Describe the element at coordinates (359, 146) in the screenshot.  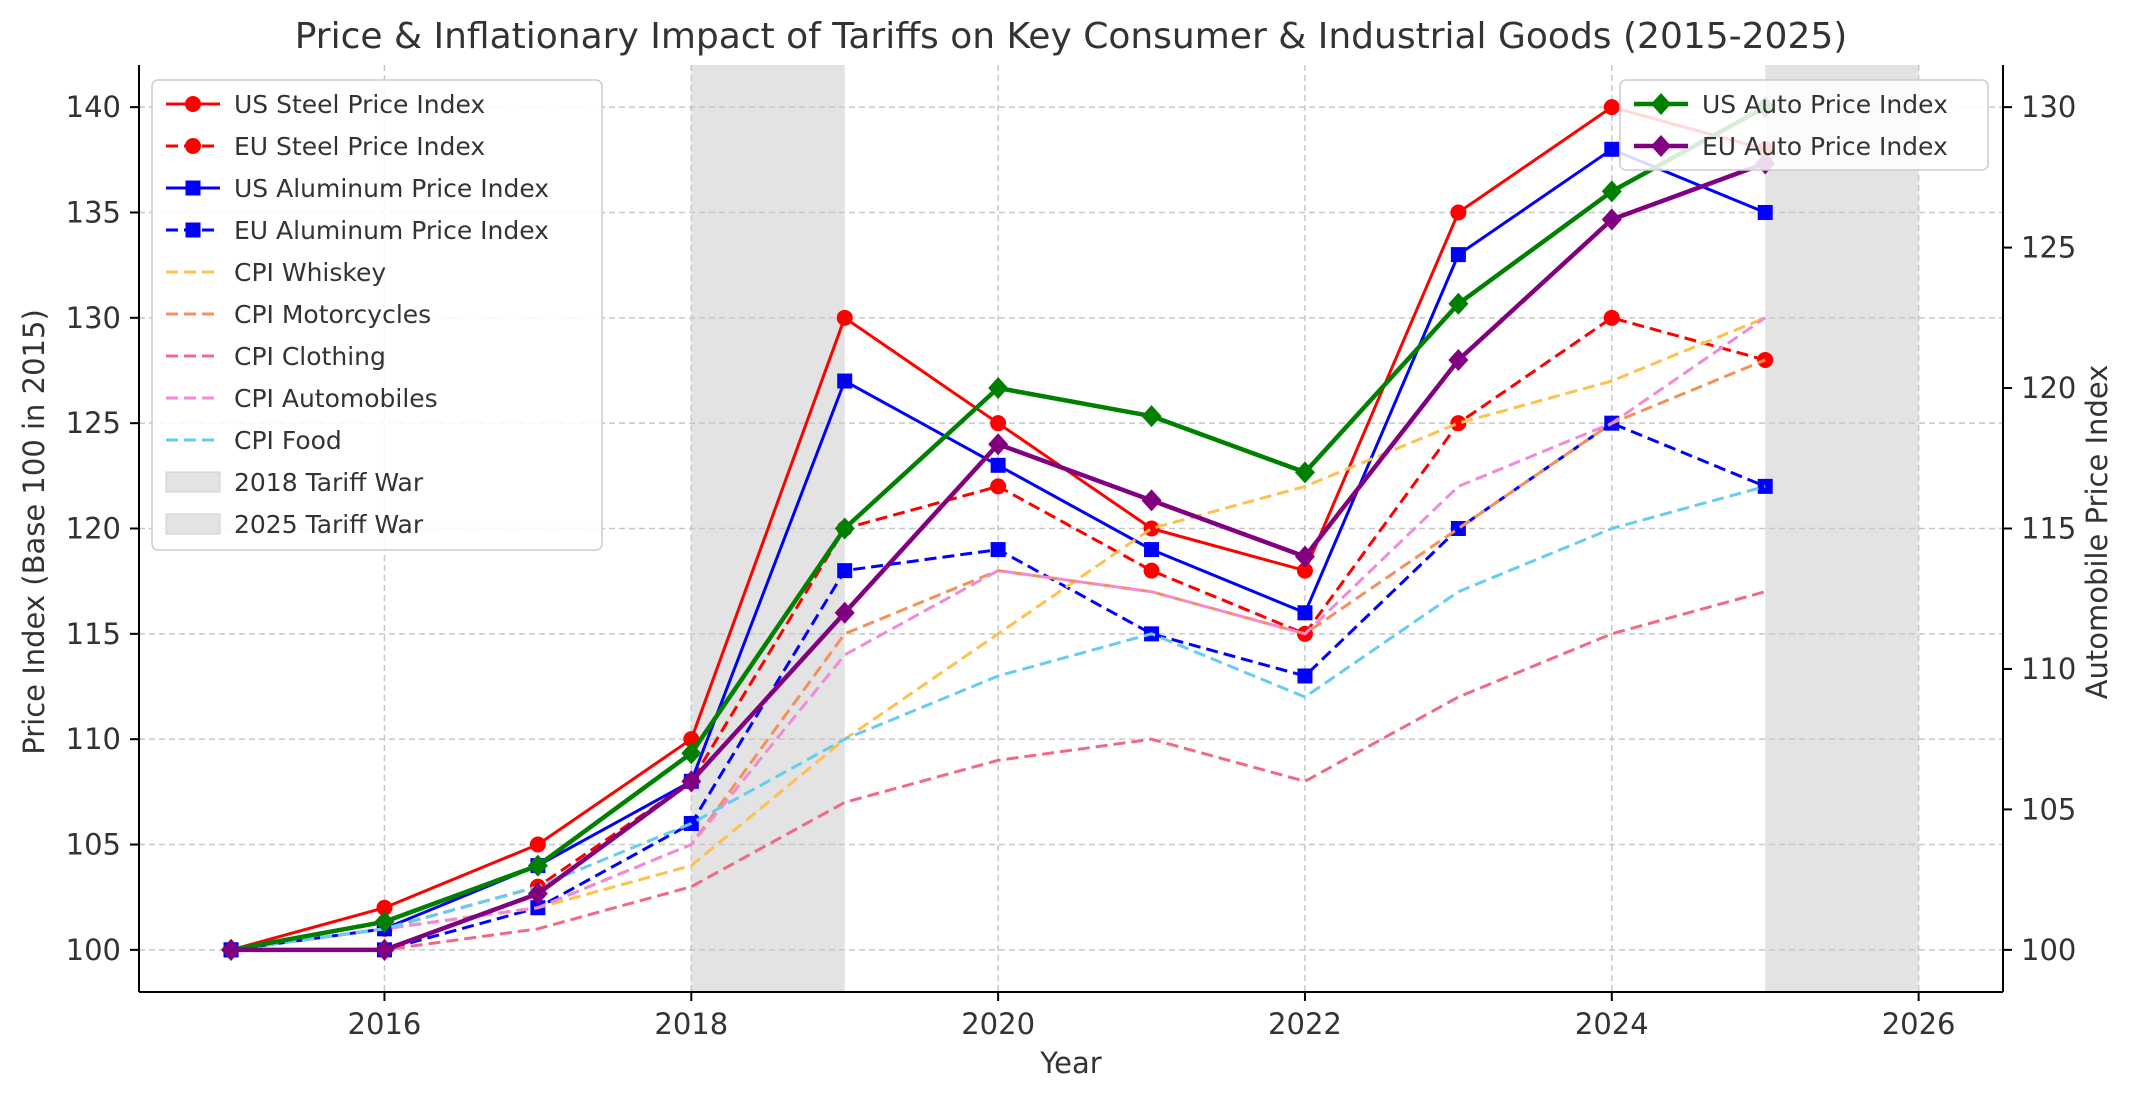
I see `legend-label-eu-steel-price-index: EU Steel Price Index` at that location.